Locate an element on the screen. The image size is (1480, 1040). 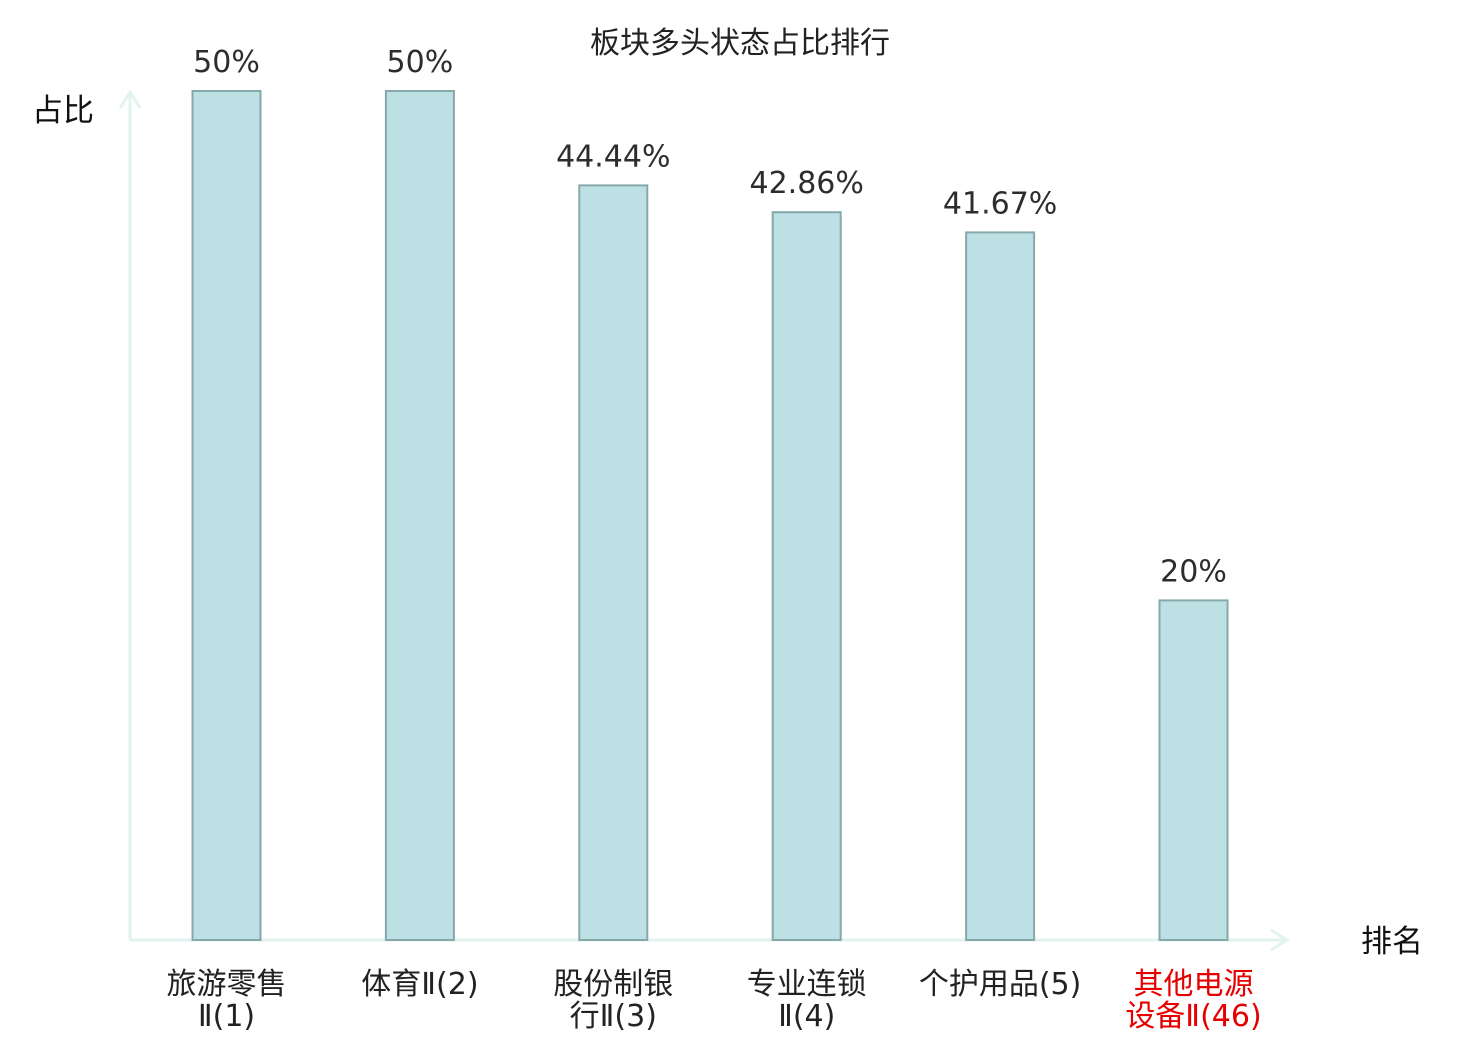
category-label-4-line-2: Ⅱ(4) is located at coordinates (806, 1016).